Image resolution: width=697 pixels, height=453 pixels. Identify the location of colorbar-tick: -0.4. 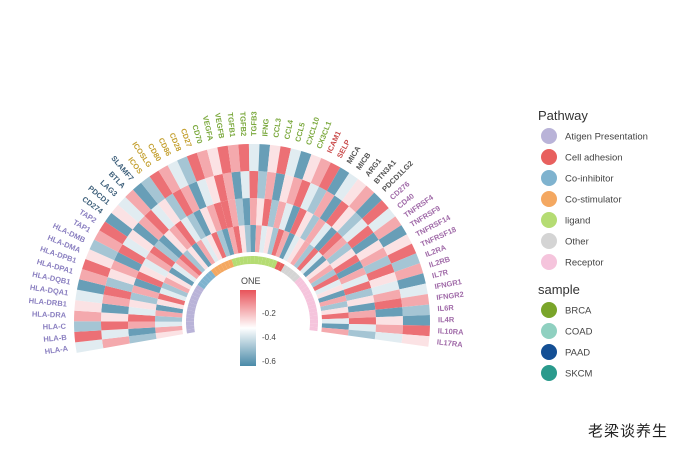
(269, 337).